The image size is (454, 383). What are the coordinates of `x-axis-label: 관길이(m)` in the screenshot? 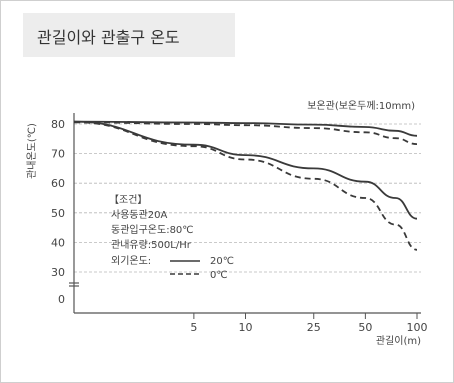 It's located at (398, 340).